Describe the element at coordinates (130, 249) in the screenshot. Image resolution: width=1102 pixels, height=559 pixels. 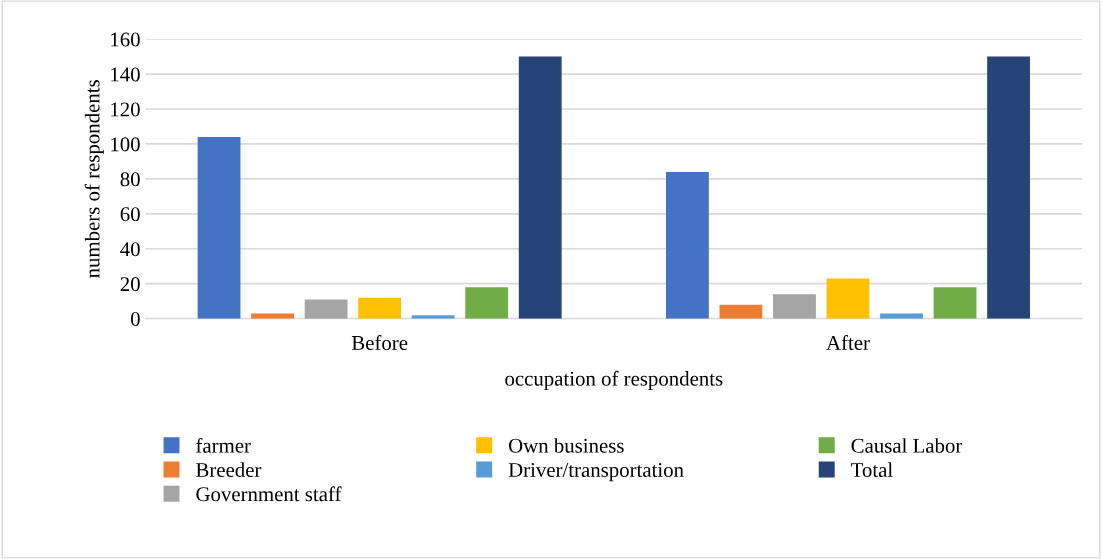
I see `y-tick-label: 40` at that location.